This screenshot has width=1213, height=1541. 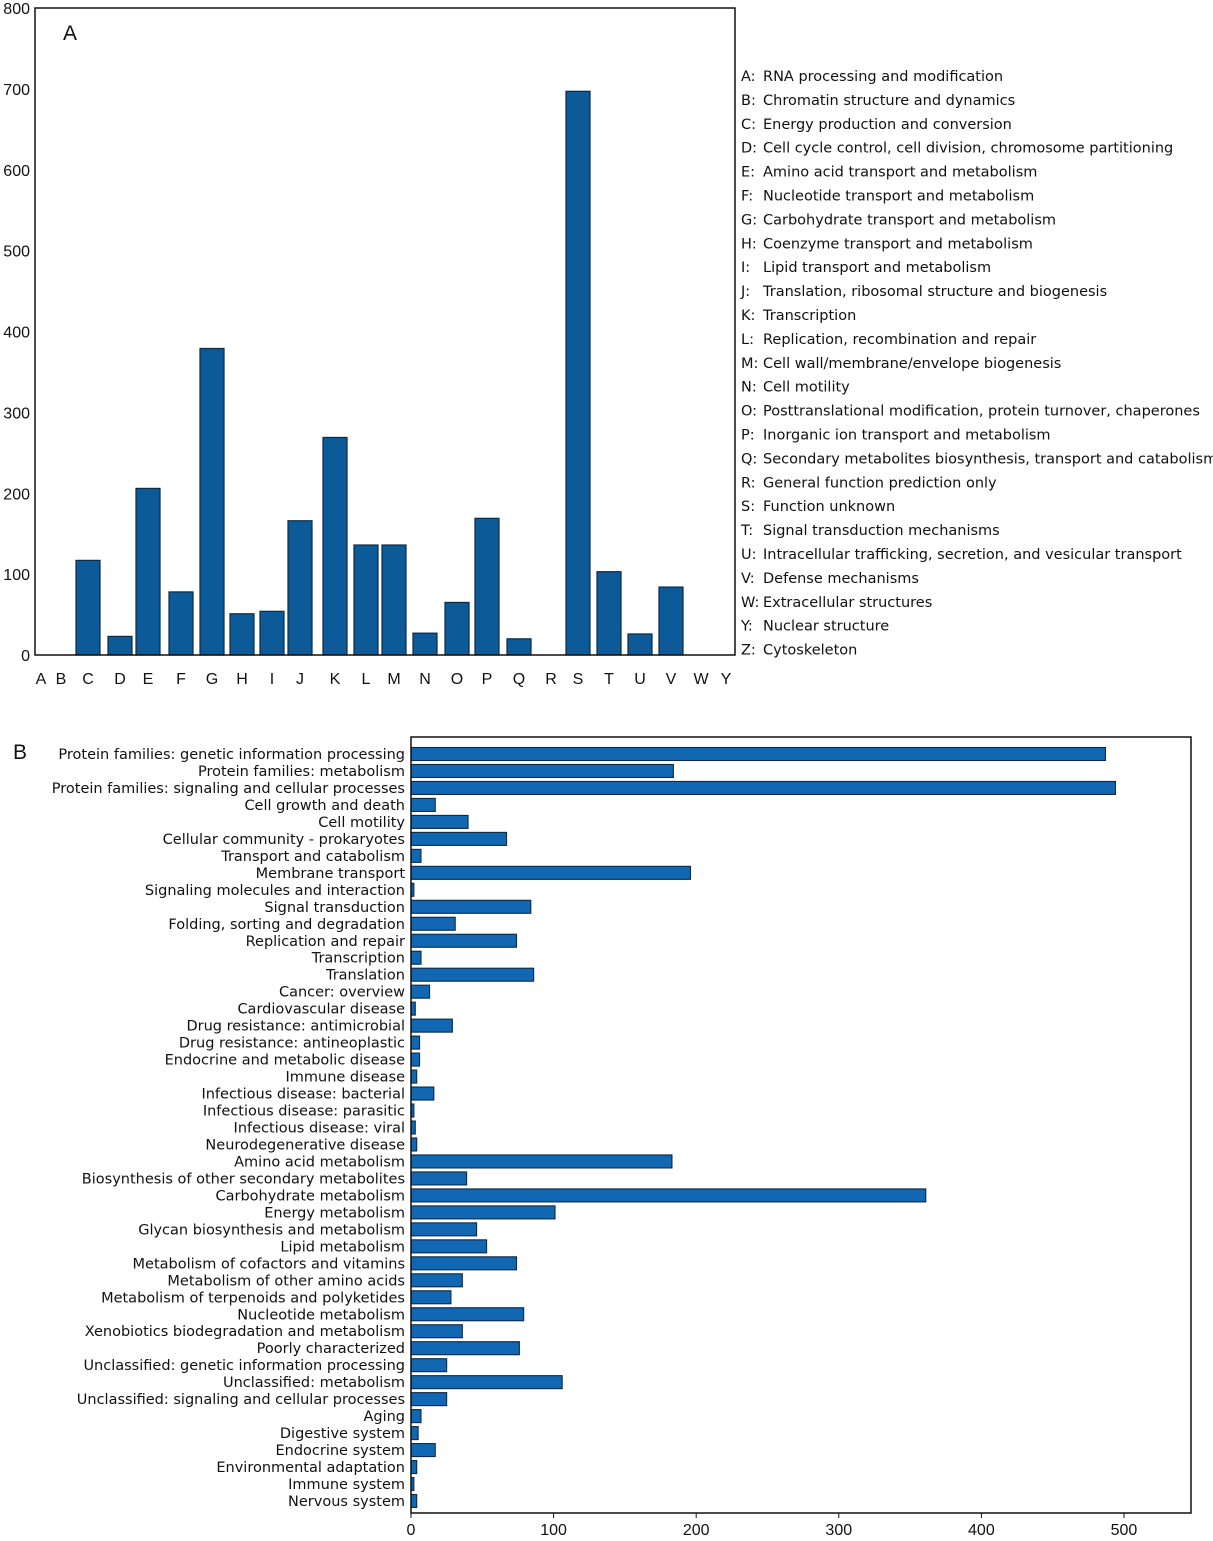 I want to click on legend-label: Chromatin structure and dynamics, so click(x=889, y=101).